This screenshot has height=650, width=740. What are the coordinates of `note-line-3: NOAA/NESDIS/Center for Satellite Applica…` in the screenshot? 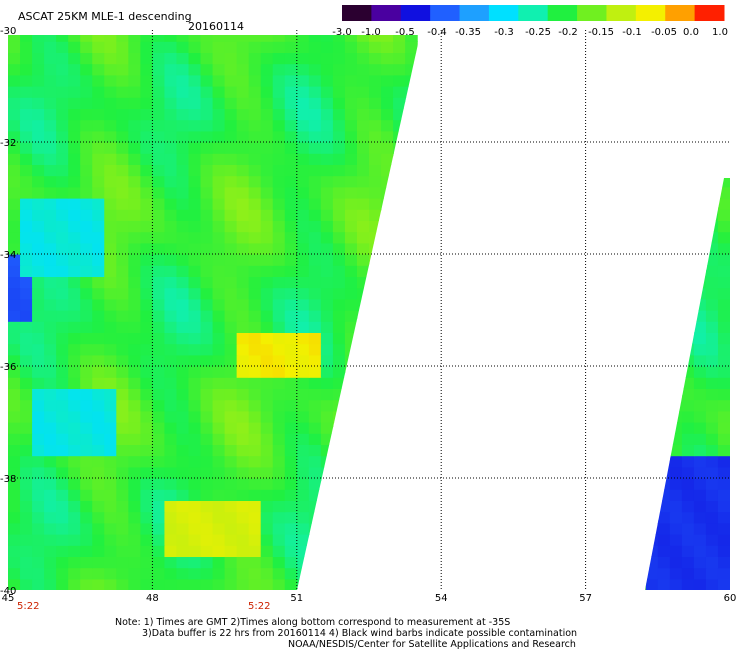 It's located at (432, 644).